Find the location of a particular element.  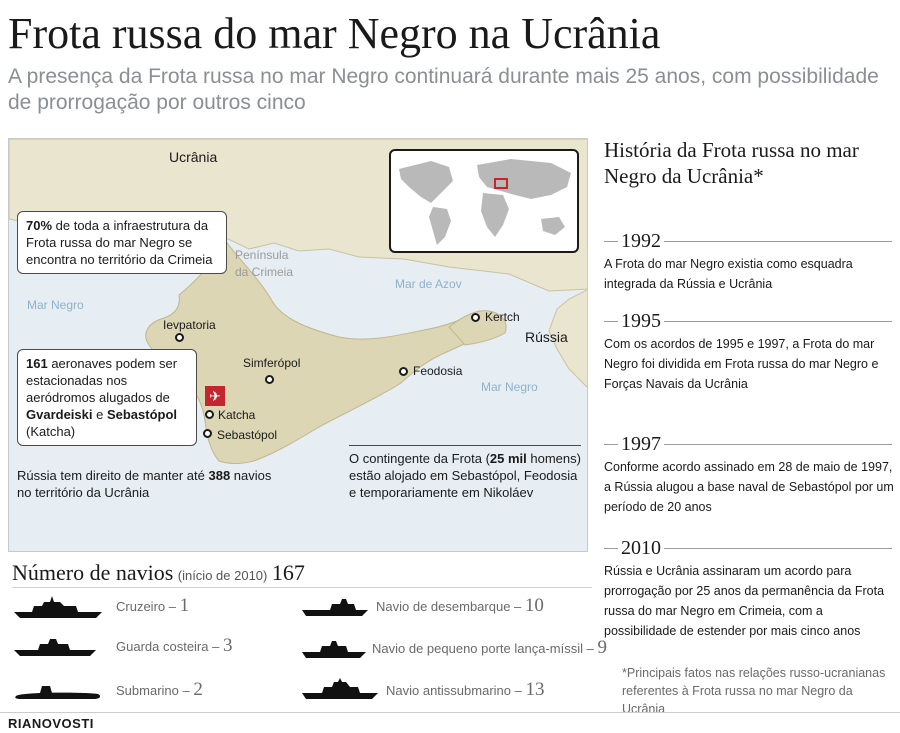

ship-count-coast-guard: 3 is located at coordinates (227, 645).